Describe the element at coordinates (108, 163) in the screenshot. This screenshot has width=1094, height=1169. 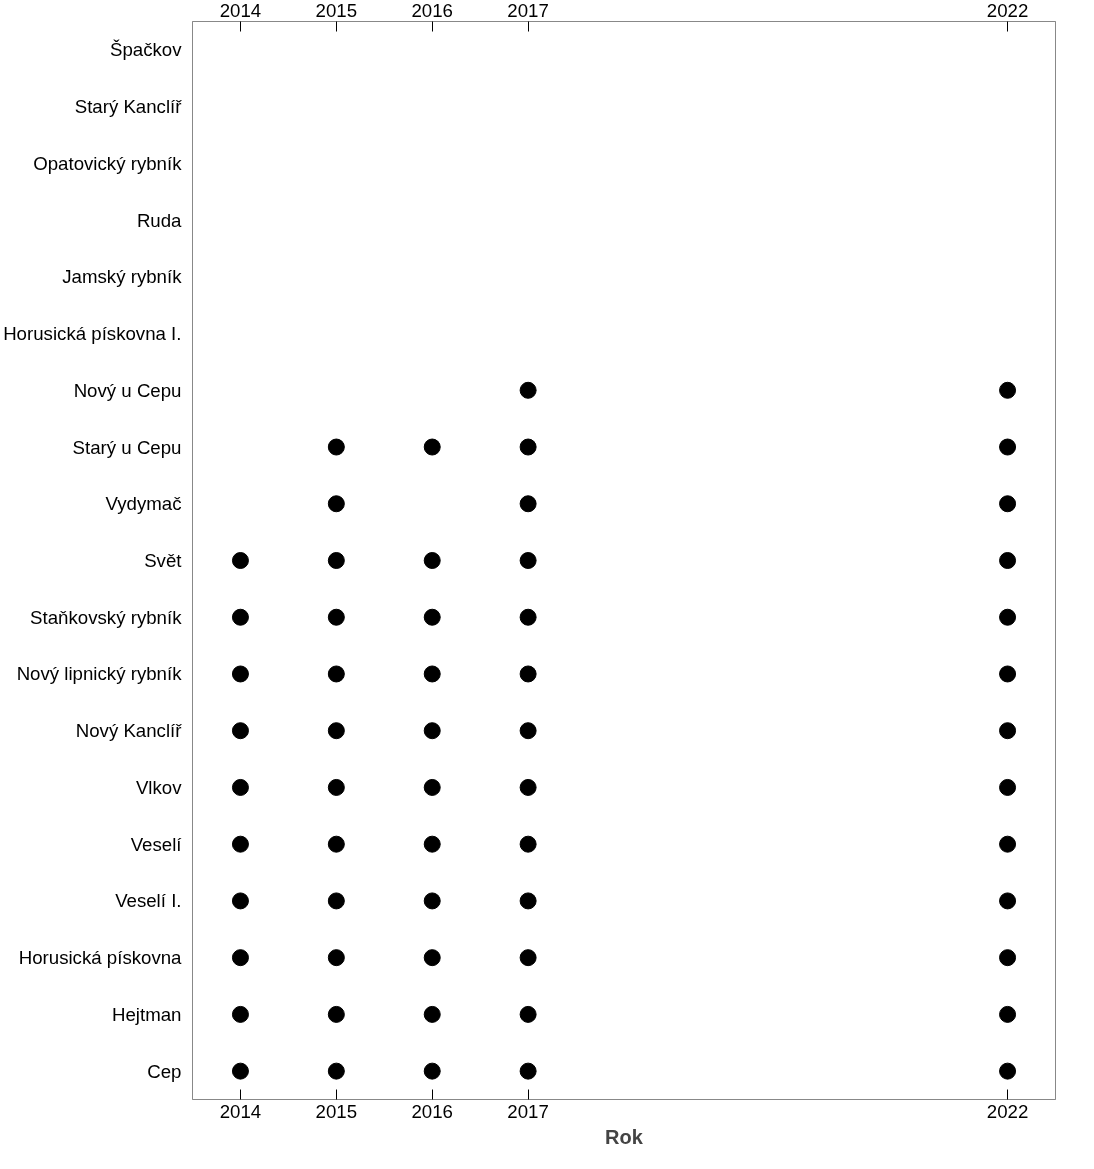
I see `y-tick-label: Opatovický rybník` at that location.